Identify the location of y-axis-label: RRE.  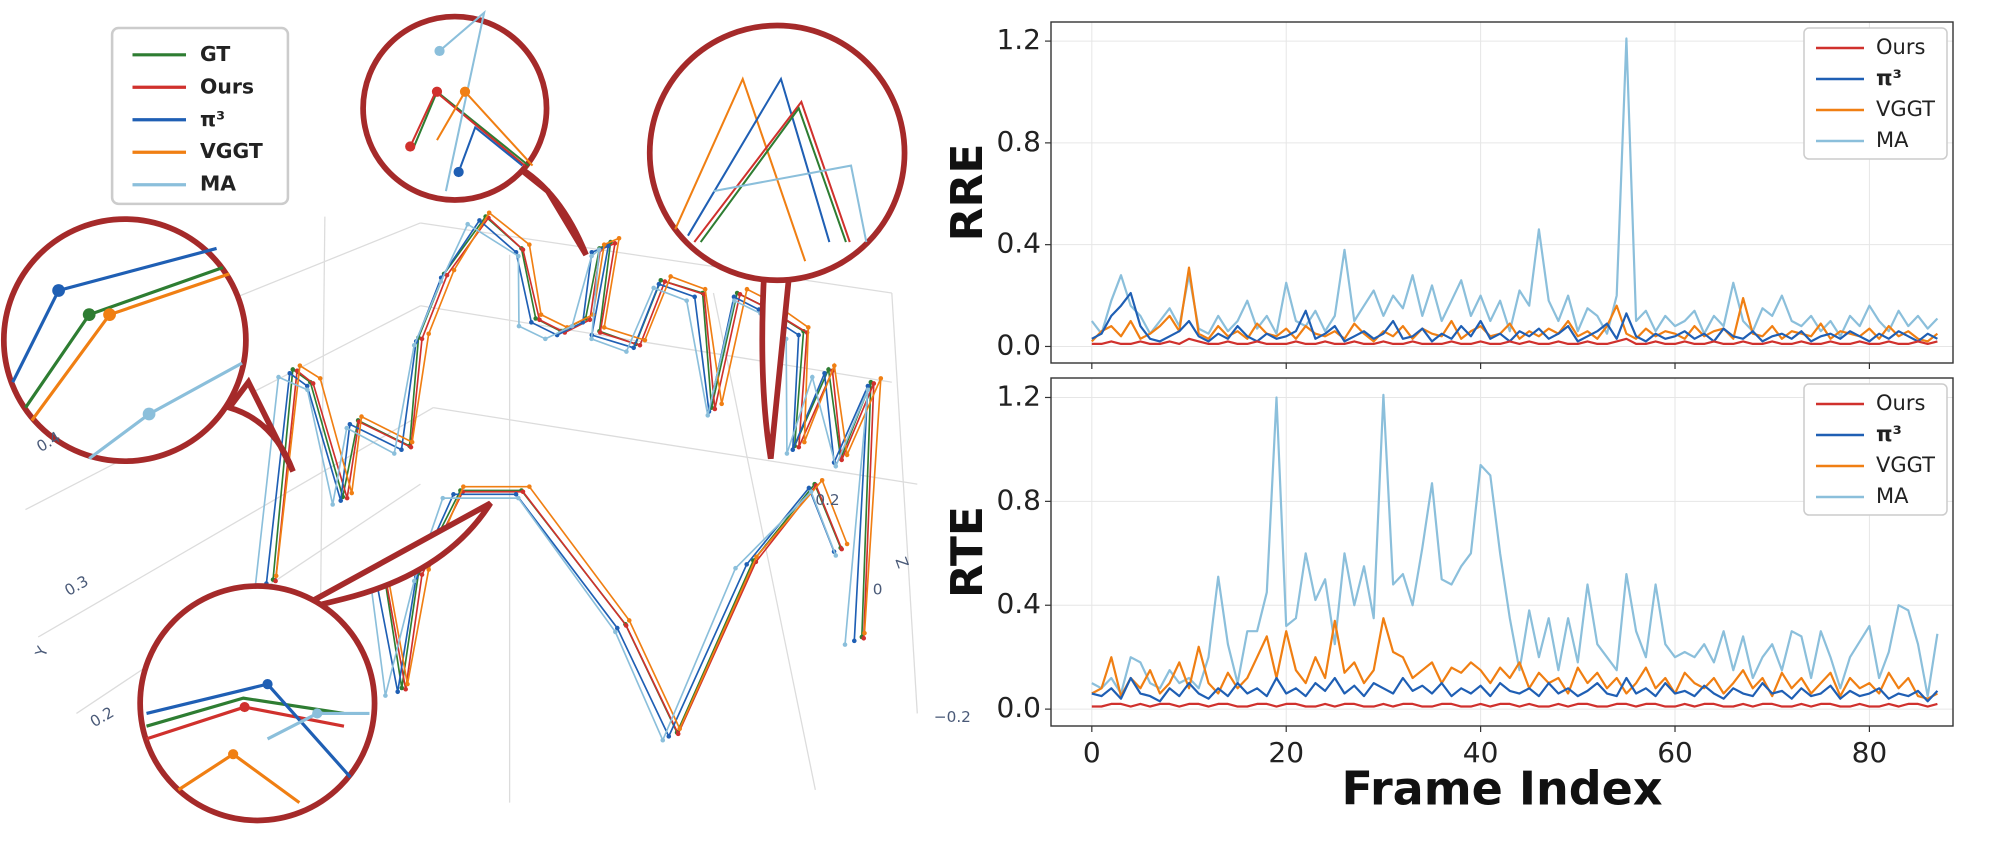
(967, 193).